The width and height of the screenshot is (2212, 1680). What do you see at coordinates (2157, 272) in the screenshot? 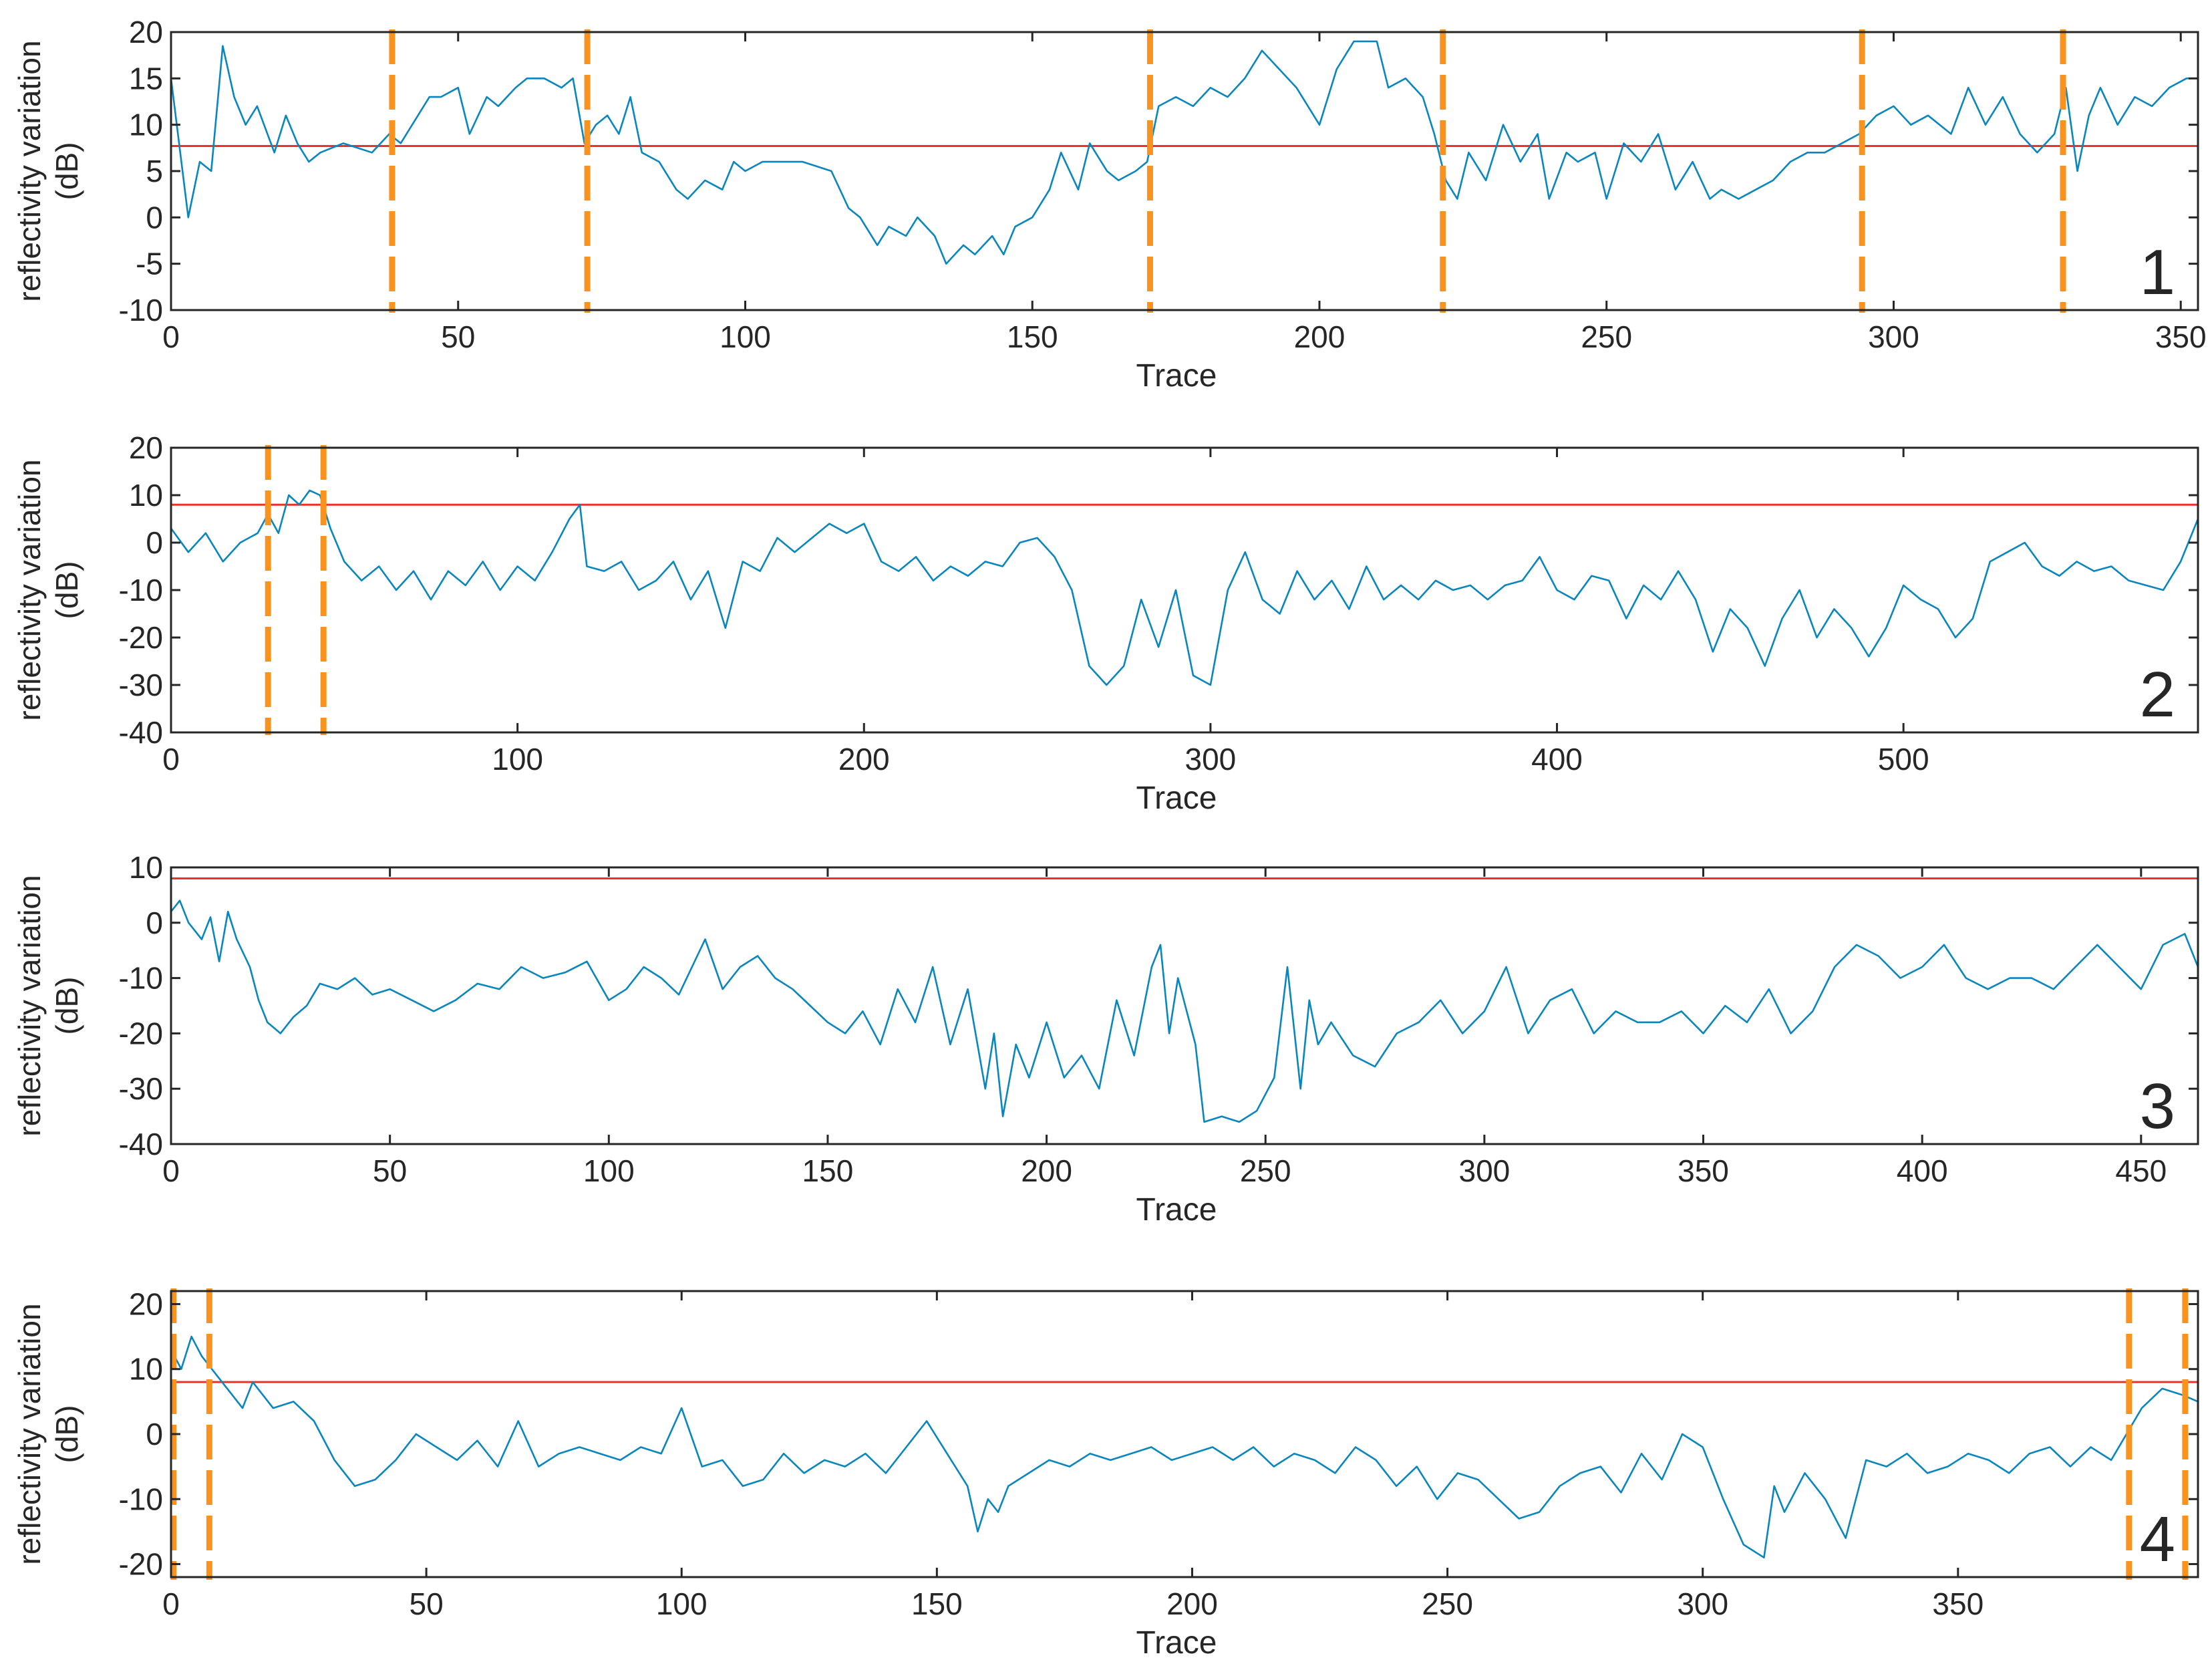
I see `panel-number: 1` at bounding box center [2157, 272].